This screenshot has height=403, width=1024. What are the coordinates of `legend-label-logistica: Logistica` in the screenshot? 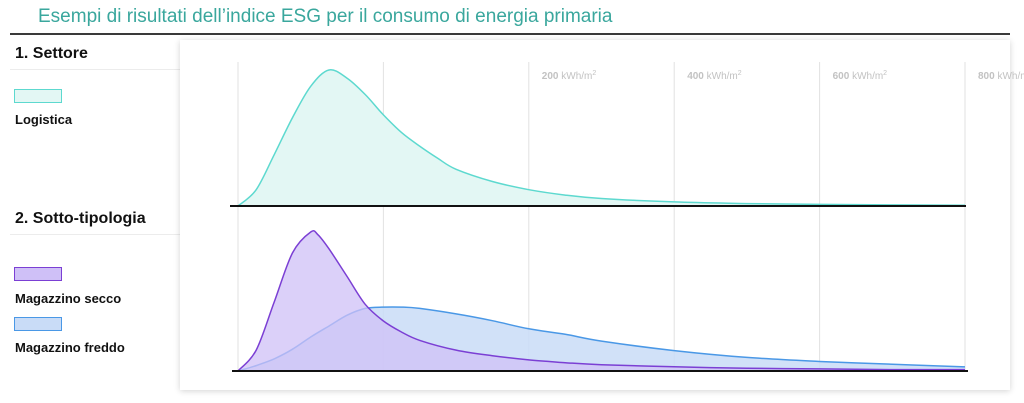 It's located at (44, 119).